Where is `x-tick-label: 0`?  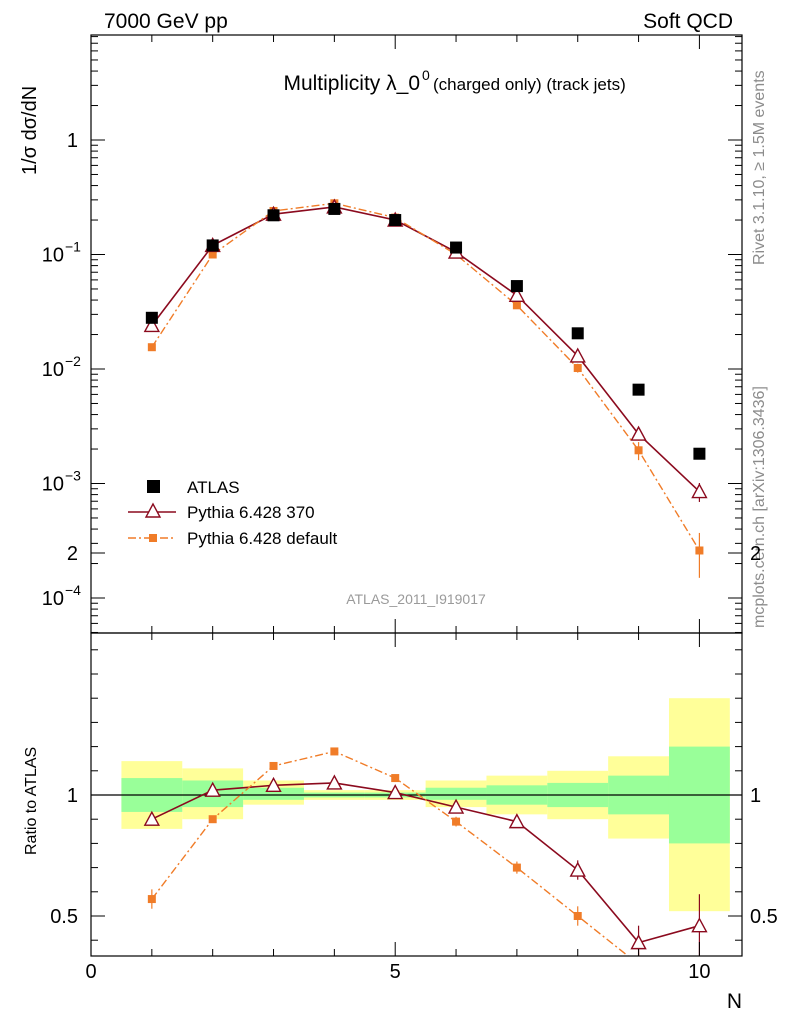
x-tick-label: 0 is located at coordinates (90, 972).